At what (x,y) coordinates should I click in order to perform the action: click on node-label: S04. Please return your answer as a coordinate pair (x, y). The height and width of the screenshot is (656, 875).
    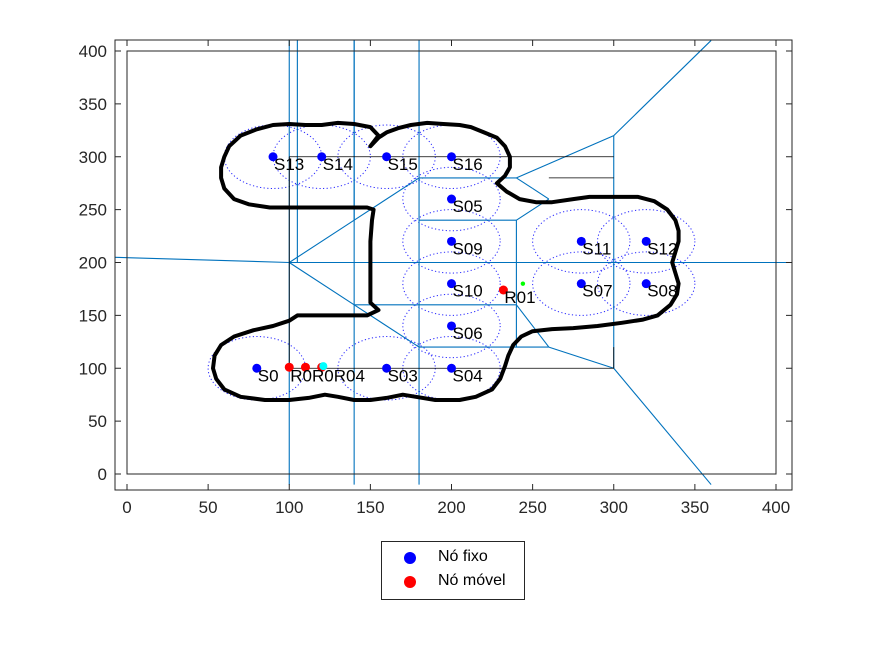
    Looking at the image, I should click on (468, 375).